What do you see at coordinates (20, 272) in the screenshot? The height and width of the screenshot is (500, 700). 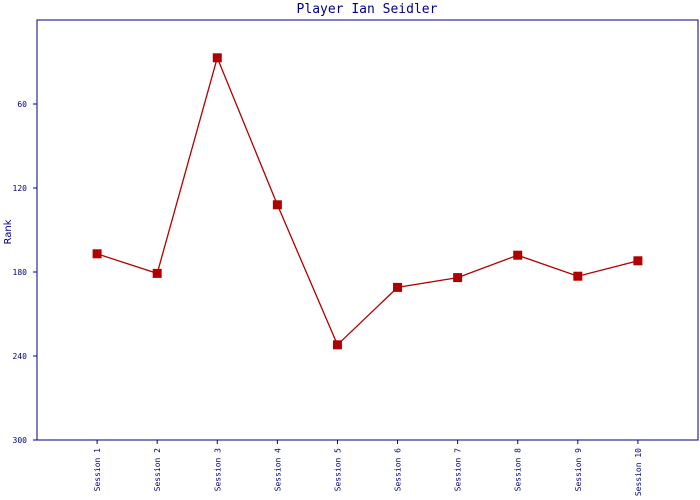 I see `y-tick-label: 180` at bounding box center [20, 272].